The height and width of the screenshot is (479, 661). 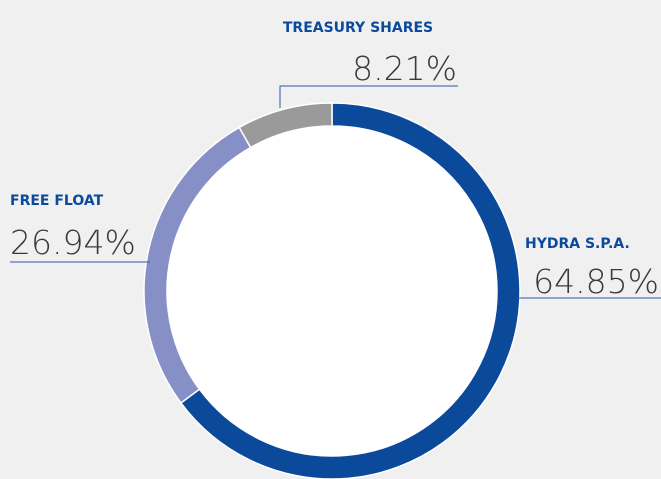 What do you see at coordinates (404, 68) in the screenshot?
I see `value-label: 8.21%` at bounding box center [404, 68].